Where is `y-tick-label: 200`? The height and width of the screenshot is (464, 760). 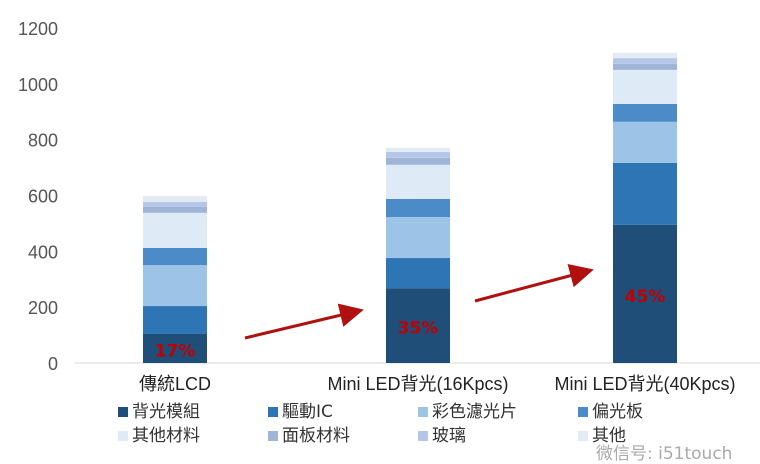 y-tick-label: 200 is located at coordinates (43, 308).